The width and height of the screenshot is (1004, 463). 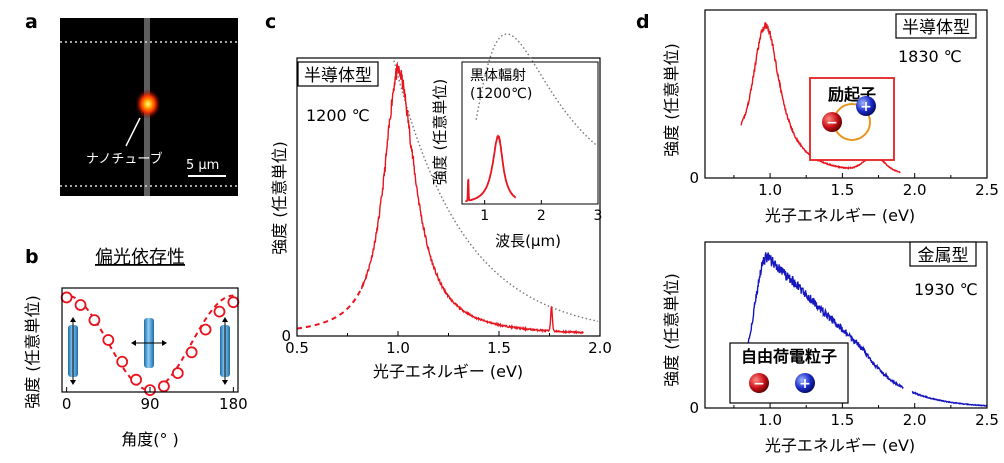 I want to click on tube-icon-left, so click(x=73, y=351).